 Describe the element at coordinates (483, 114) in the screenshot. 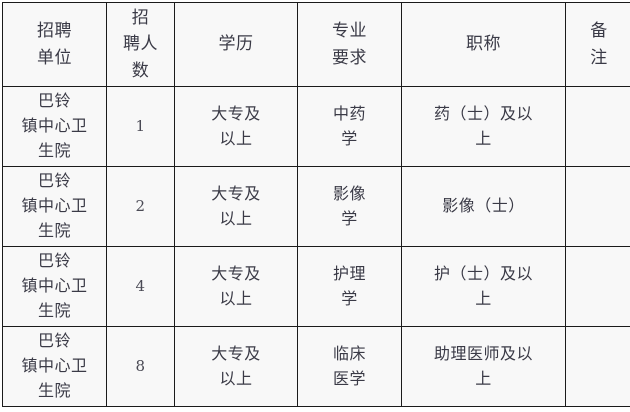

I see `text-line: 药（士）及以` at that location.